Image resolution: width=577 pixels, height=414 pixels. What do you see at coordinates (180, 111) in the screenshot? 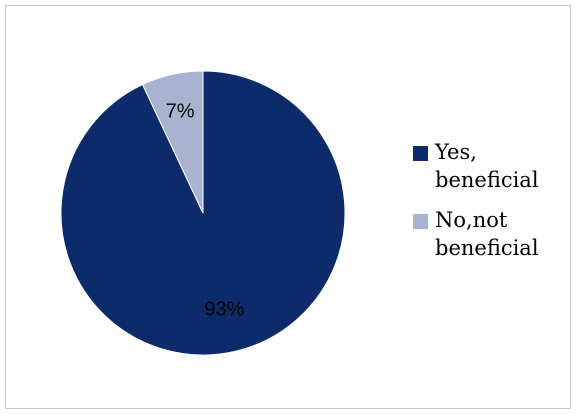
I see `data-label-no: 7%` at bounding box center [180, 111].